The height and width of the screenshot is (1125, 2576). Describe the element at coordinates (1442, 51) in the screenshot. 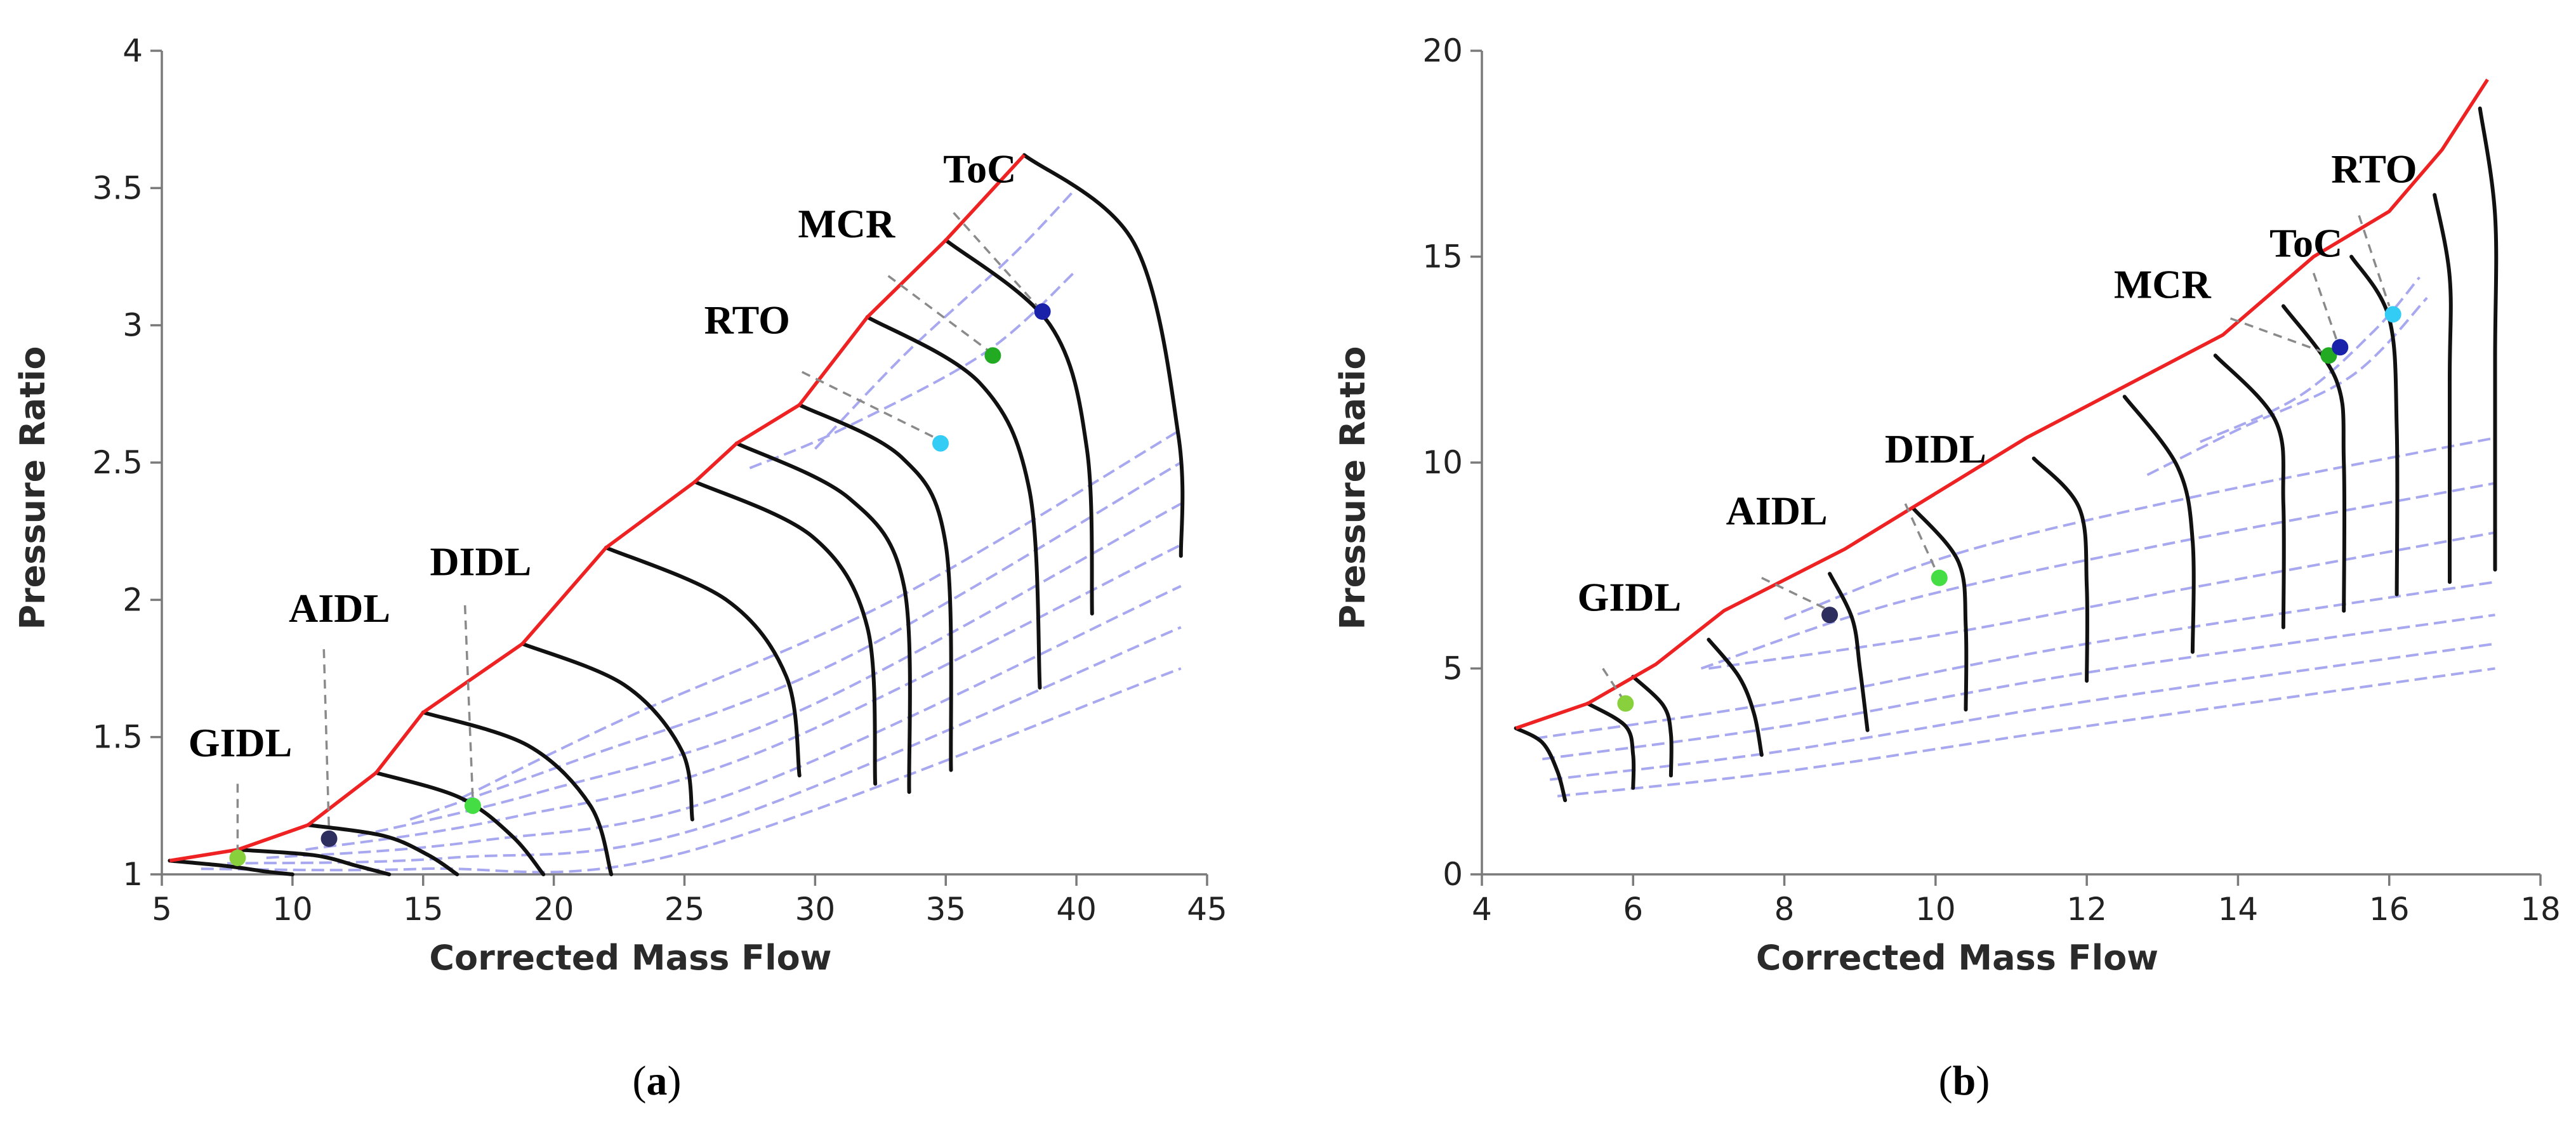

I see `panel-b-y-tick-label: 20` at that location.